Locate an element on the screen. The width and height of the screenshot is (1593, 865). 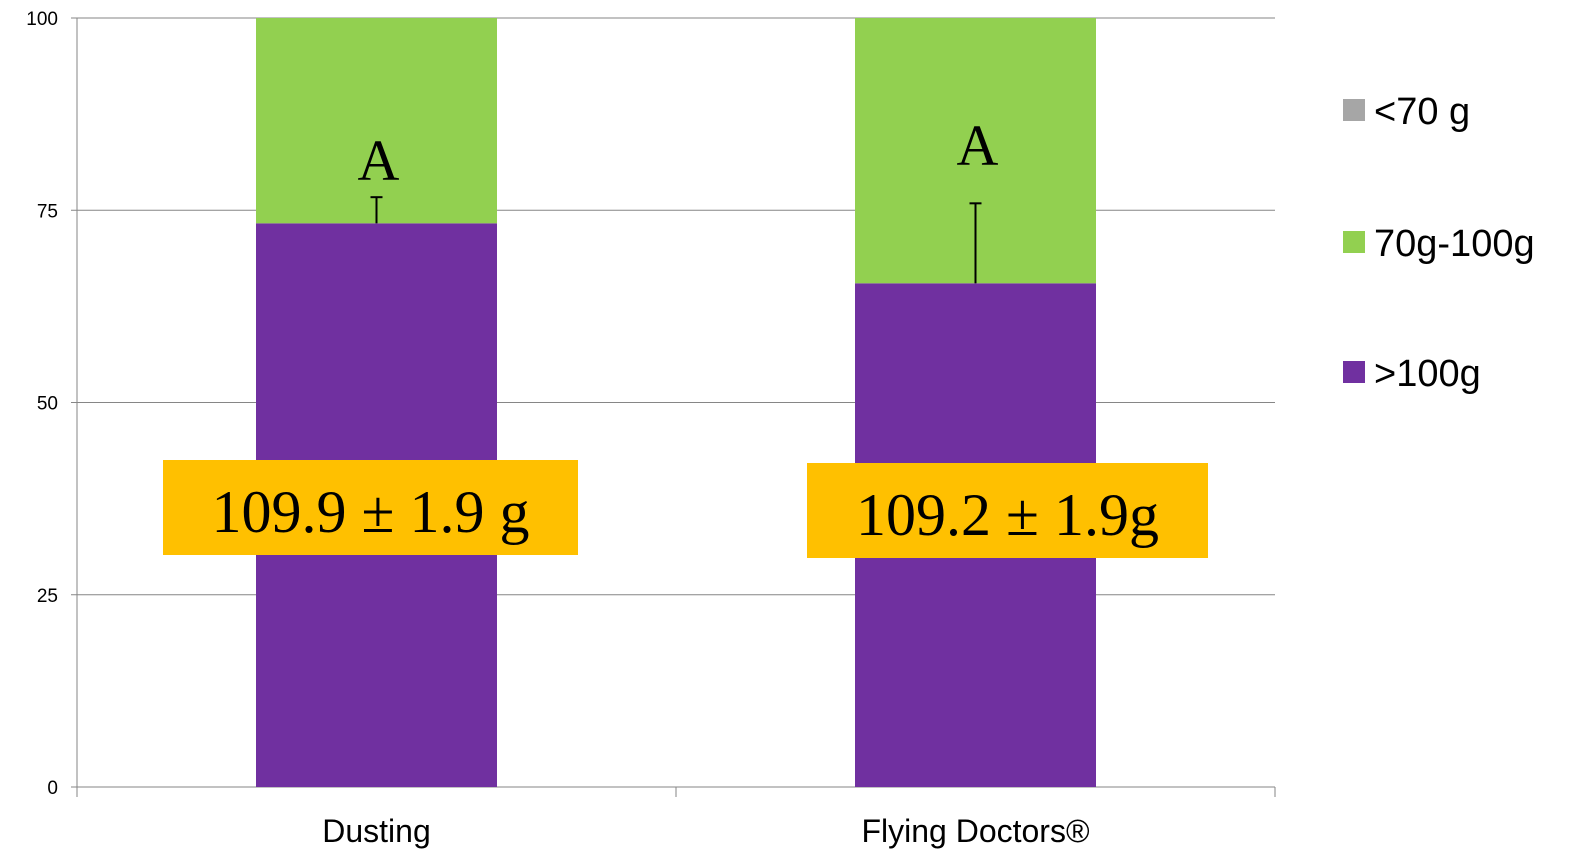
mean-label: 109.9 ± 1.9 g is located at coordinates (371, 512).